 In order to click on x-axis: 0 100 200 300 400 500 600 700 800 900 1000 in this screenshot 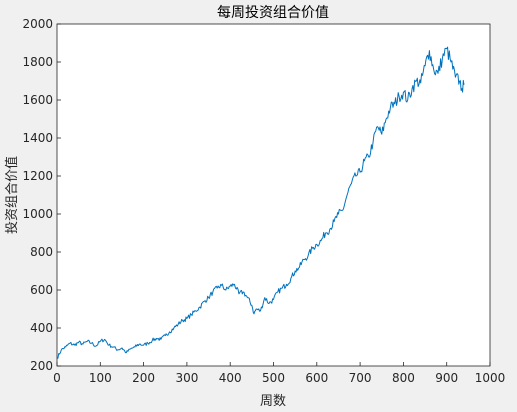, I will do `click(279, 373)`.